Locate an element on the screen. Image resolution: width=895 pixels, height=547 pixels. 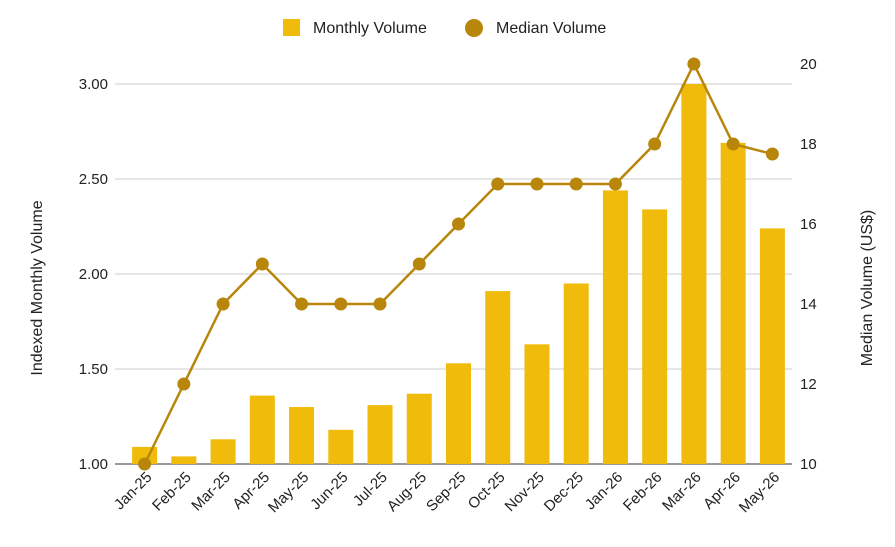
legend-label-monthly-volume: Monthly Volume is located at coordinates (370, 28).